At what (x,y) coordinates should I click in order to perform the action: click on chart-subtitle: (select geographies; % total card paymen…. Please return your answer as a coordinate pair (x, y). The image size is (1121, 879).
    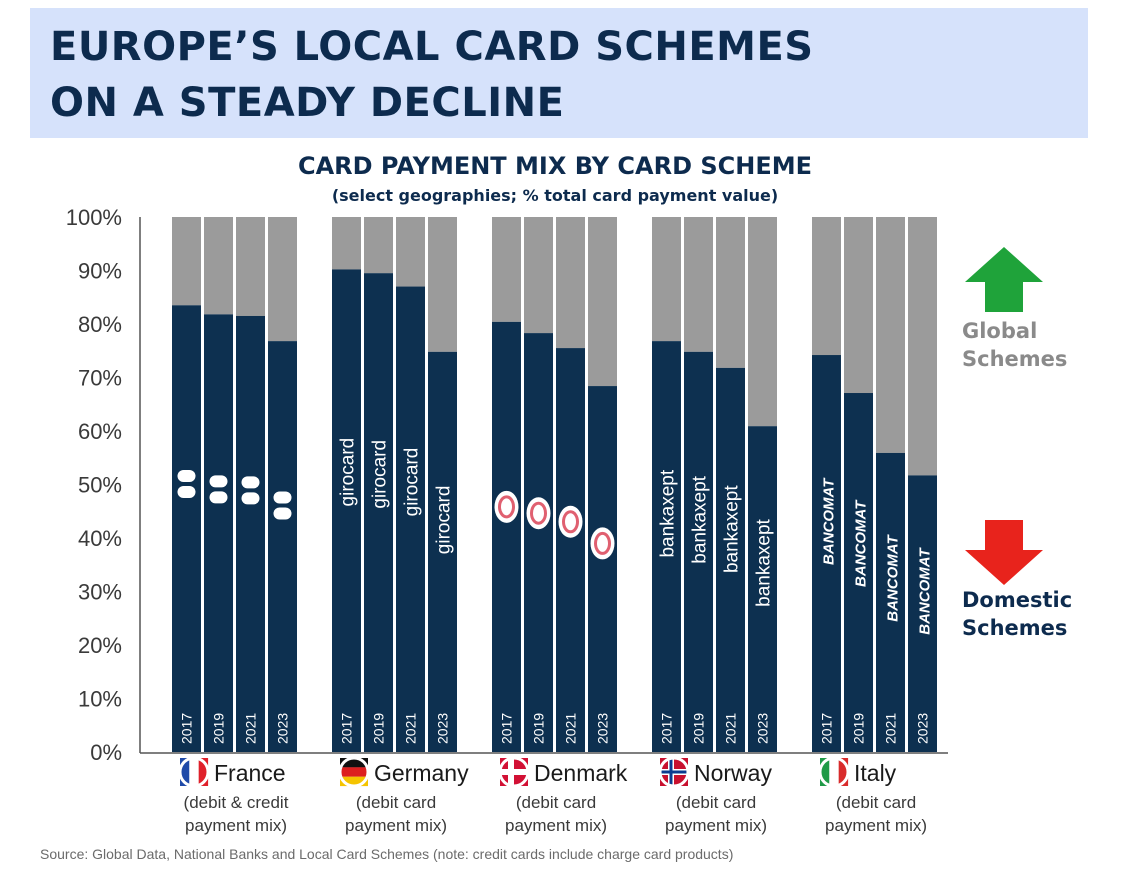
    Looking at the image, I should click on (555, 195).